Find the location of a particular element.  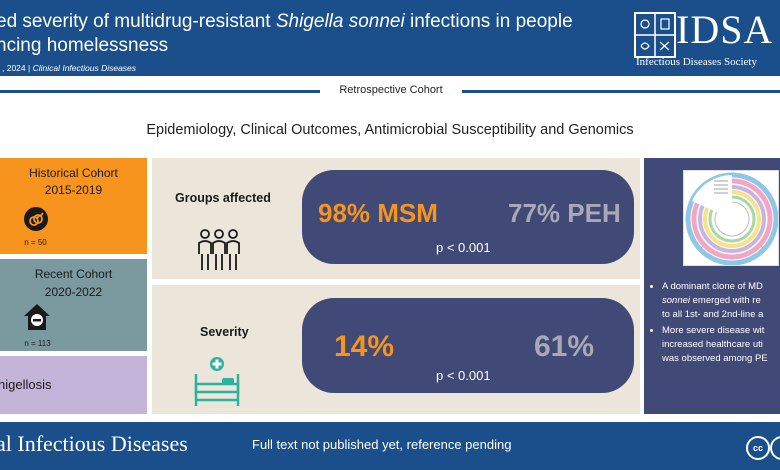

house-person-icon is located at coordinates (37, 317).